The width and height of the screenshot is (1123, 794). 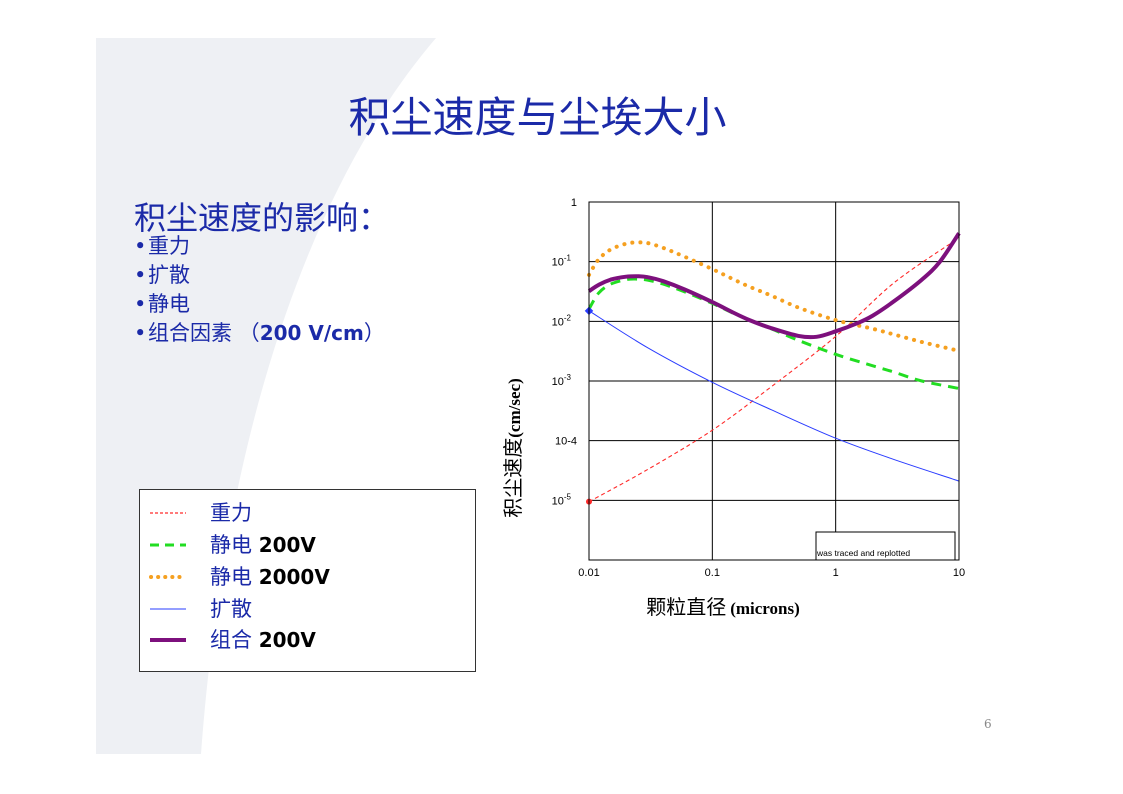 What do you see at coordinates (514, 407) in the screenshot?
I see `y-axis-label-unit: (cm/sec)` at bounding box center [514, 407].